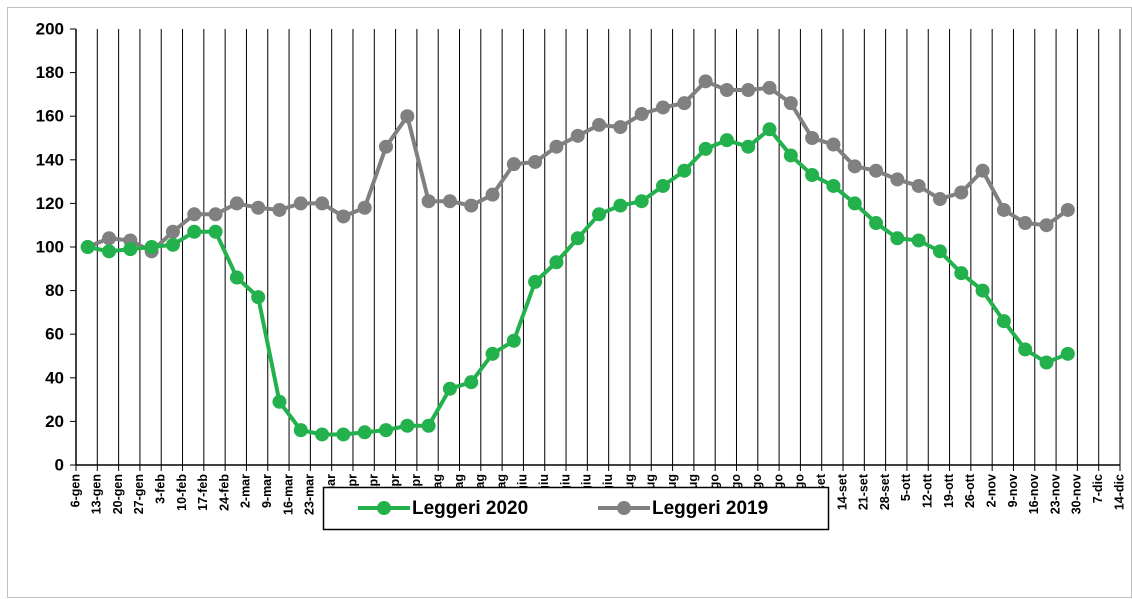 The height and width of the screenshot is (599, 1132). I want to click on x-tick-label: 2-nov, so click(991, 490).